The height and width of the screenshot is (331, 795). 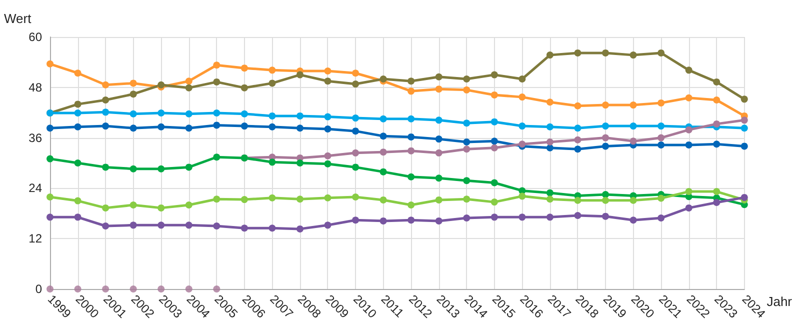 I want to click on y-tick-label: 24, so click(x=35, y=188).